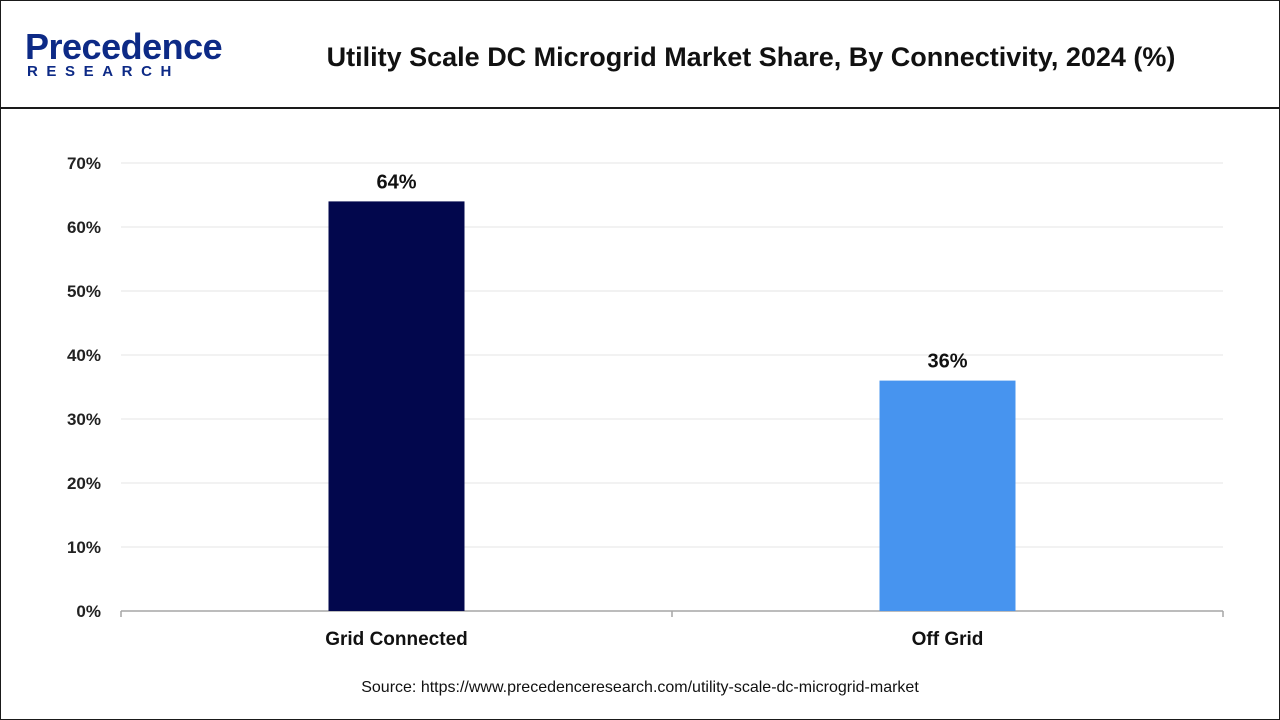 This screenshot has width=1280, height=720. Describe the element at coordinates (103, 71) in the screenshot. I see `brand-logo-sub: RESEARCH` at that location.